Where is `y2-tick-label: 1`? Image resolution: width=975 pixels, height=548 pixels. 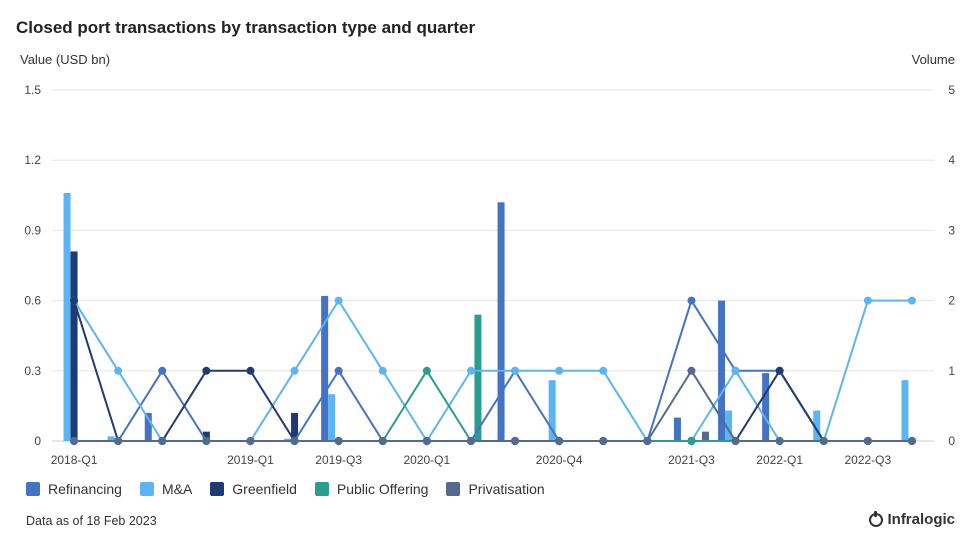
y2-tick-label: 1 is located at coordinates (951, 371).